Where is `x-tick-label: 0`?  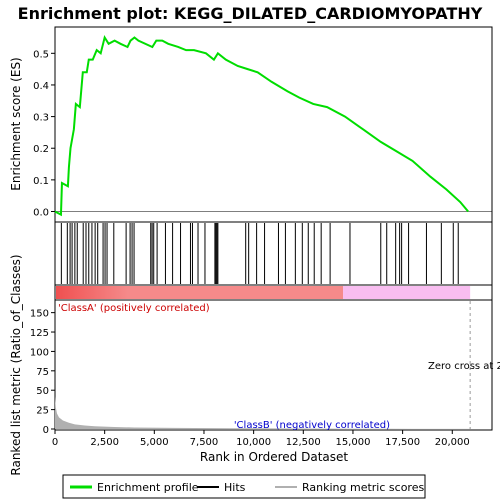
x-tick-label: 0 is located at coordinates (55, 442).